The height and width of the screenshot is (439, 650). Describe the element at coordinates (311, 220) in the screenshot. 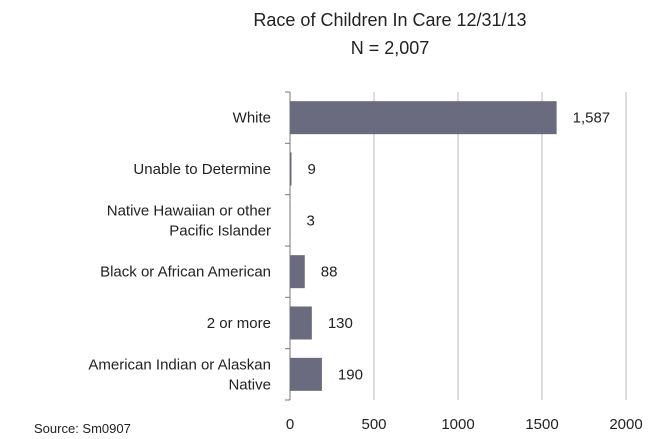

I see `value-label: 3` at that location.